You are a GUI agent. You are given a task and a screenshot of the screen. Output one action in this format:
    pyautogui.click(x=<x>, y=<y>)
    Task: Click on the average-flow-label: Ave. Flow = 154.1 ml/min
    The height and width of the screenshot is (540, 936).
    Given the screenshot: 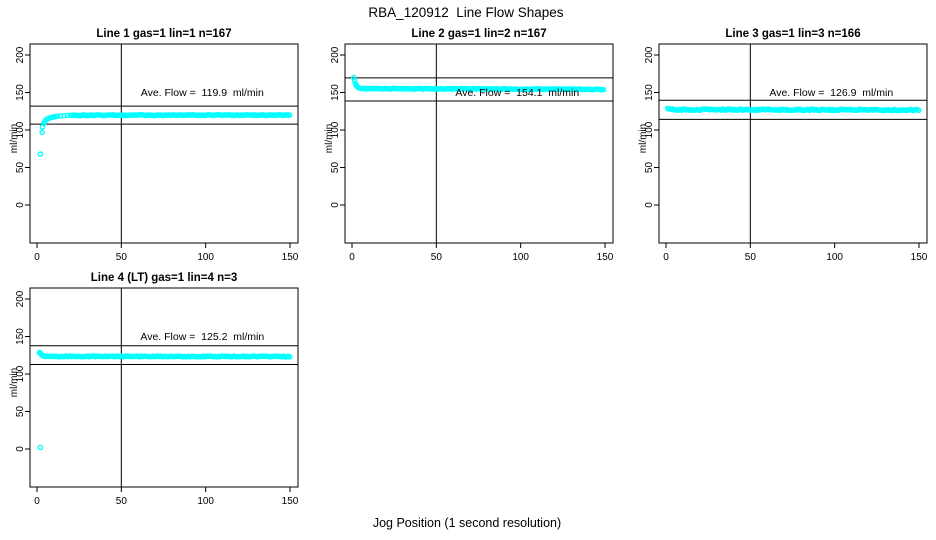 What is the action you would take?
    pyautogui.click(x=517, y=93)
    